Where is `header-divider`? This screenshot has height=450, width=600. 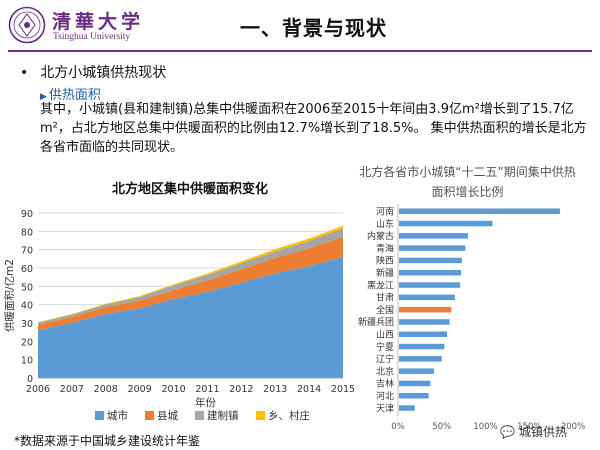
header-divider is located at coordinates (300, 51).